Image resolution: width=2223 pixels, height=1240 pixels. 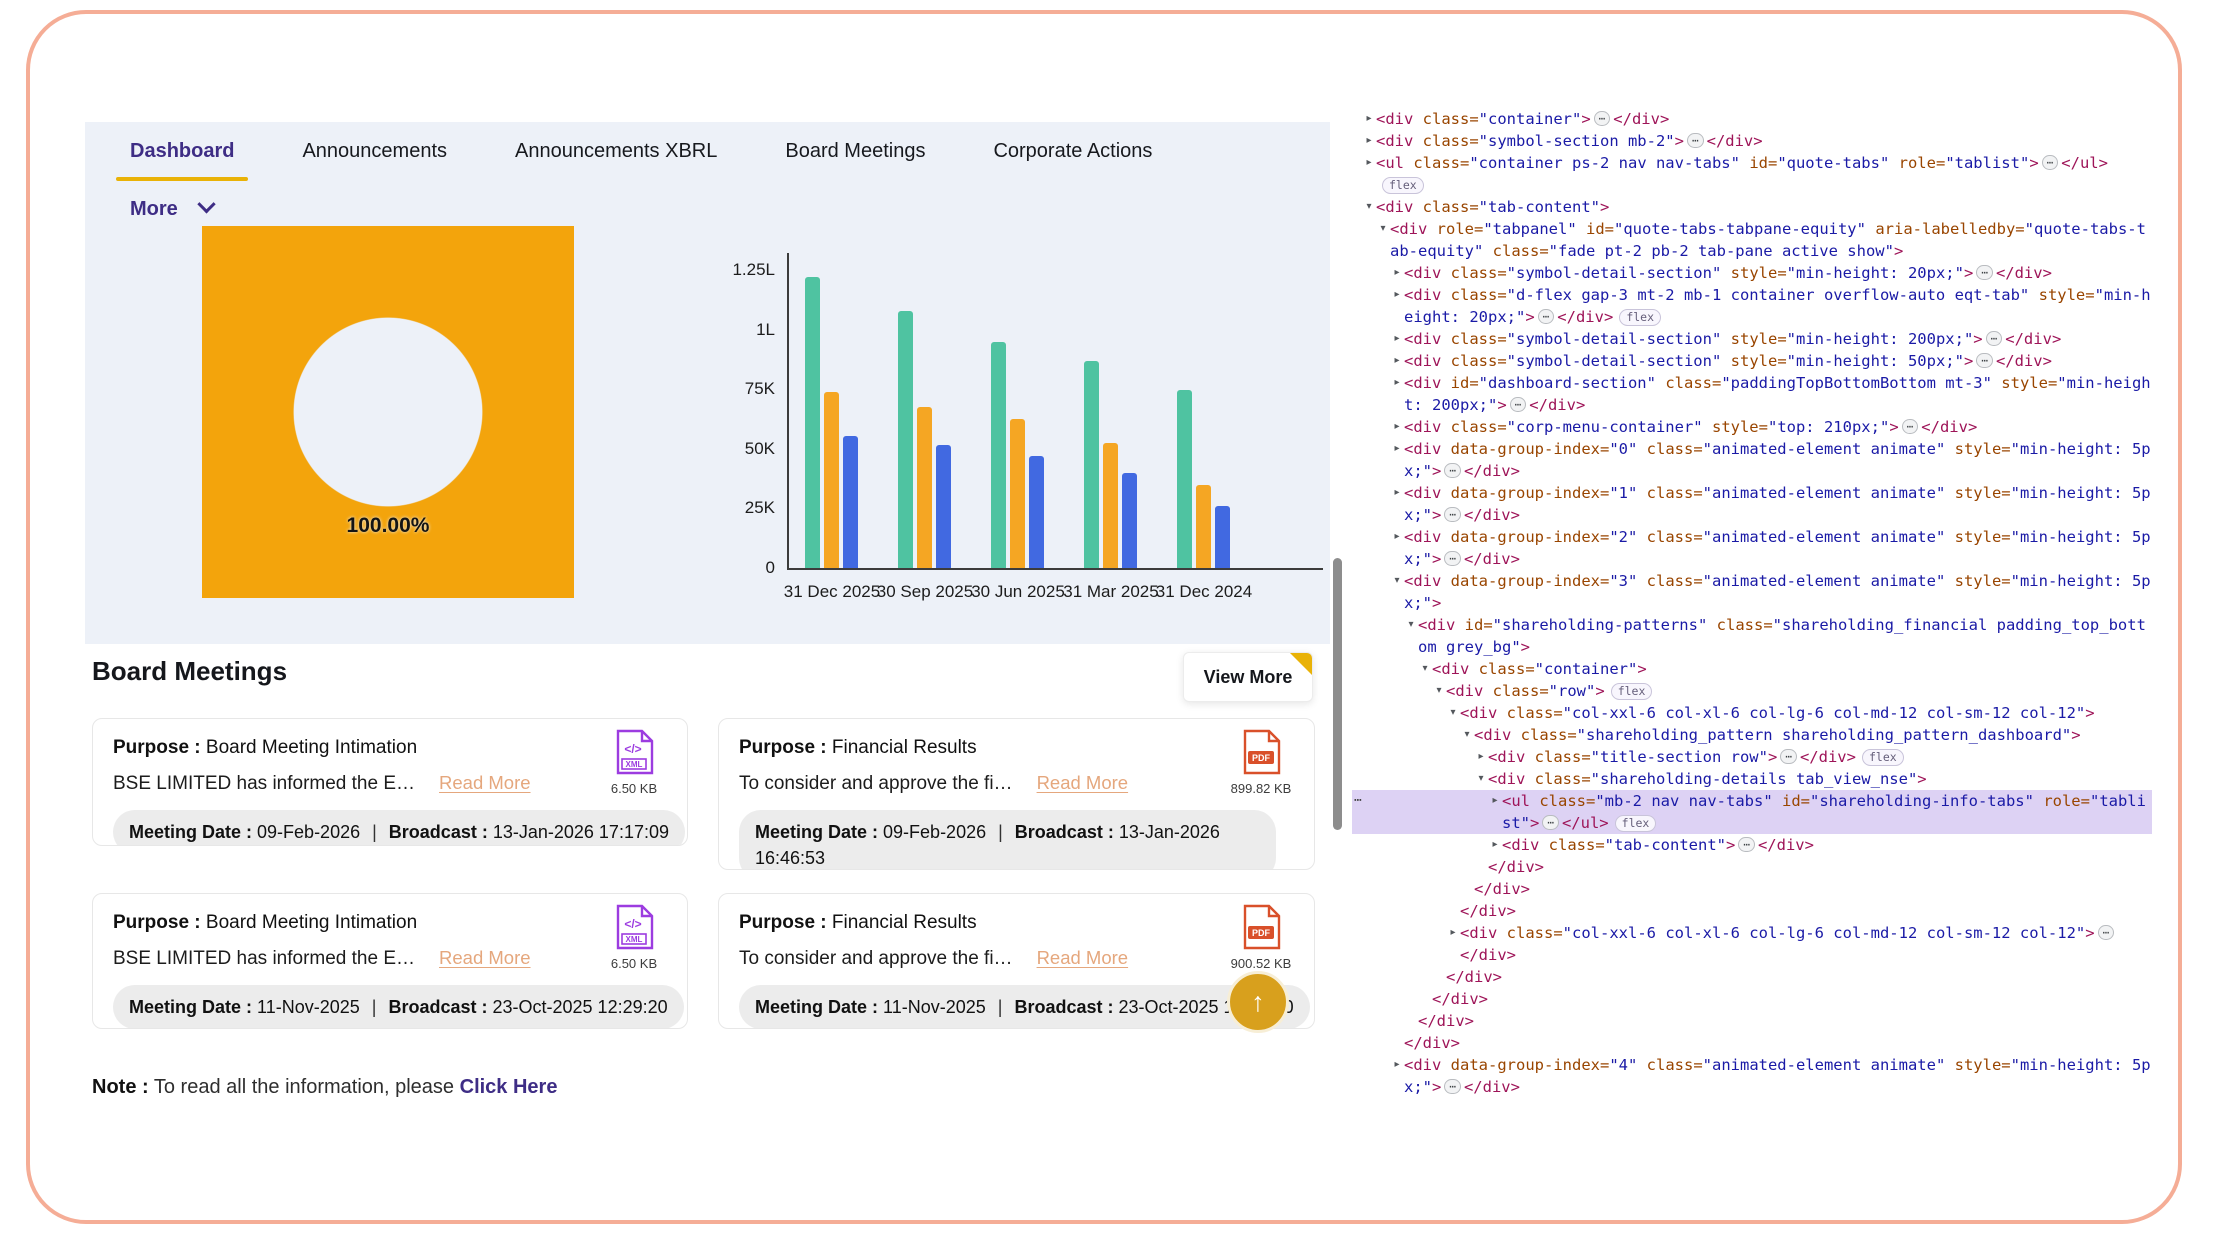 What do you see at coordinates (855, 151) in the screenshot?
I see `tab-board-meetings: Board Meetings` at bounding box center [855, 151].